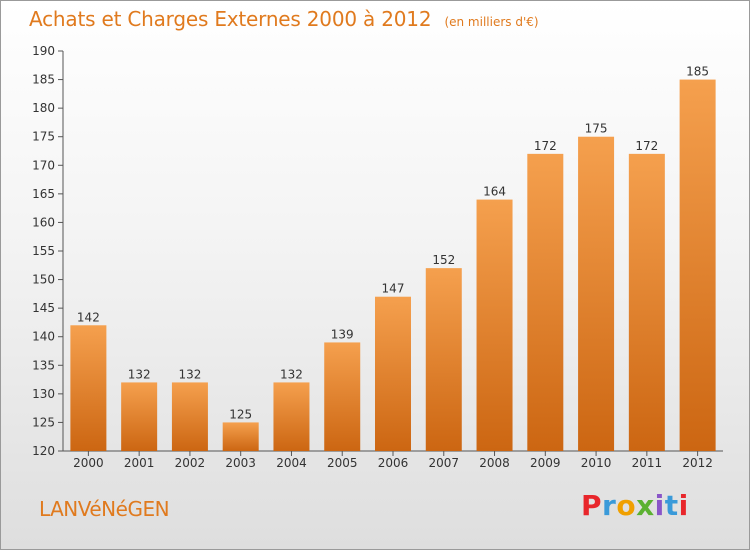 Image resolution: width=750 pixels, height=550 pixels. What do you see at coordinates (43, 308) in the screenshot?
I see `y-tick-label: 145` at bounding box center [43, 308].